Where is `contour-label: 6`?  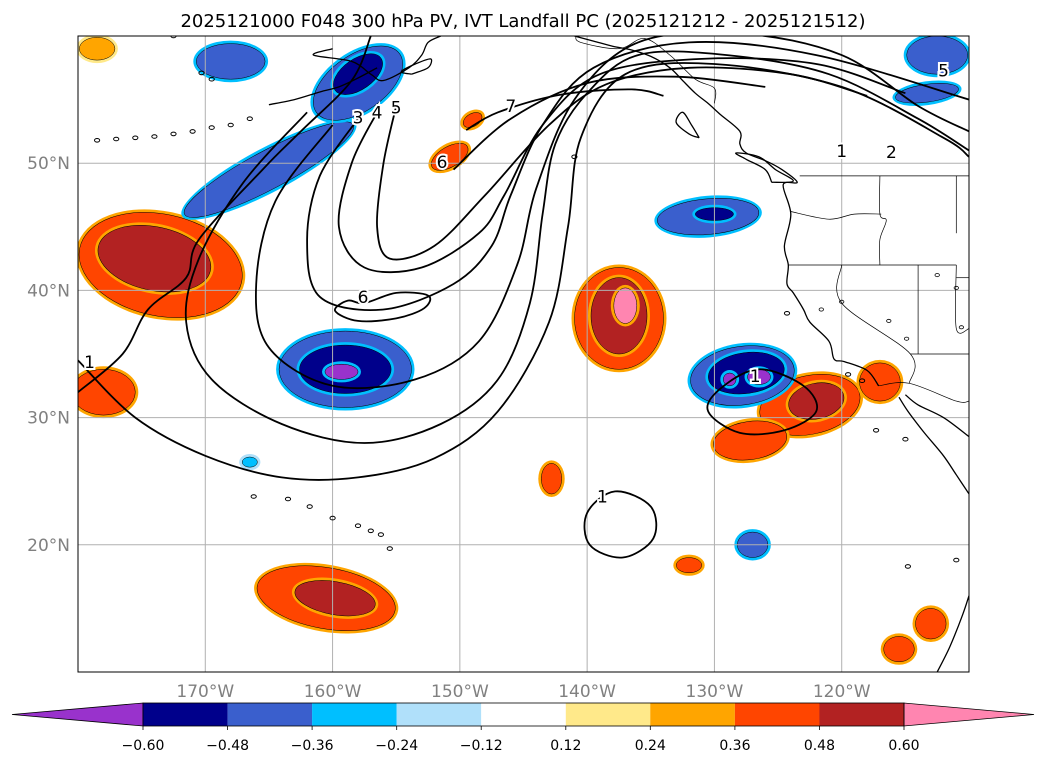
contour-label: 6 is located at coordinates (442, 163).